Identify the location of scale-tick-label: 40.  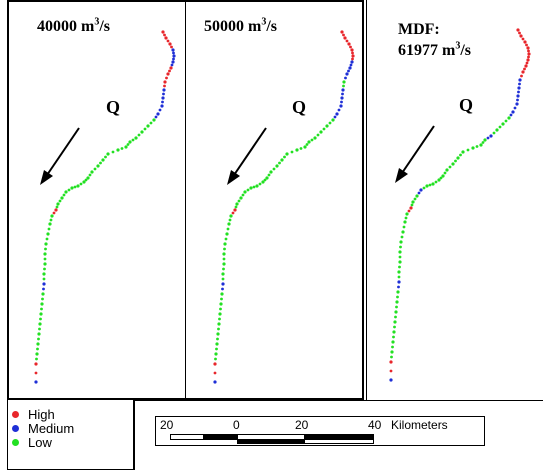
(375, 425).